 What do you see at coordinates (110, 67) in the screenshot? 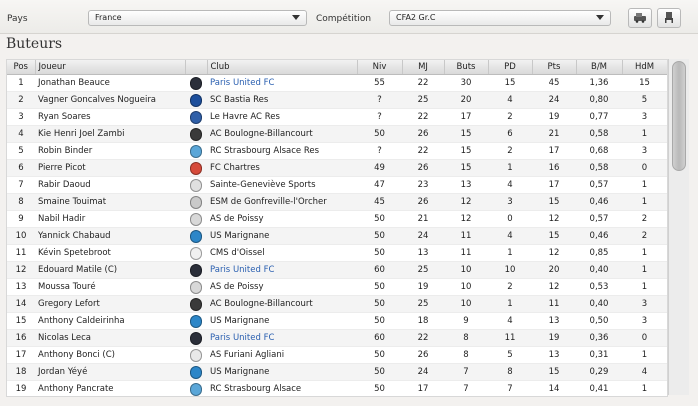
I see `col-header-player: Joueur` at bounding box center [110, 67].